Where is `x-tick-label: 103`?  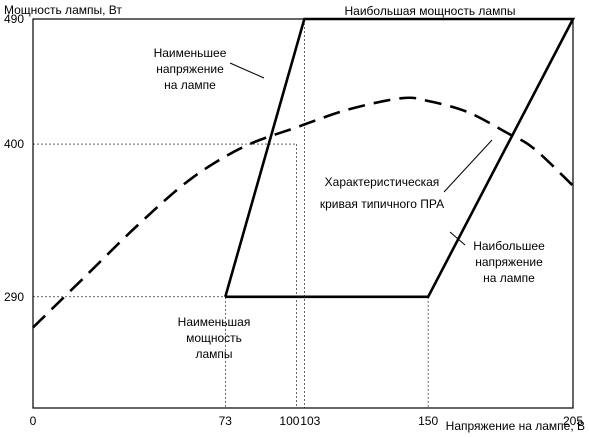 x-tick-label: 103 is located at coordinates (310, 421).